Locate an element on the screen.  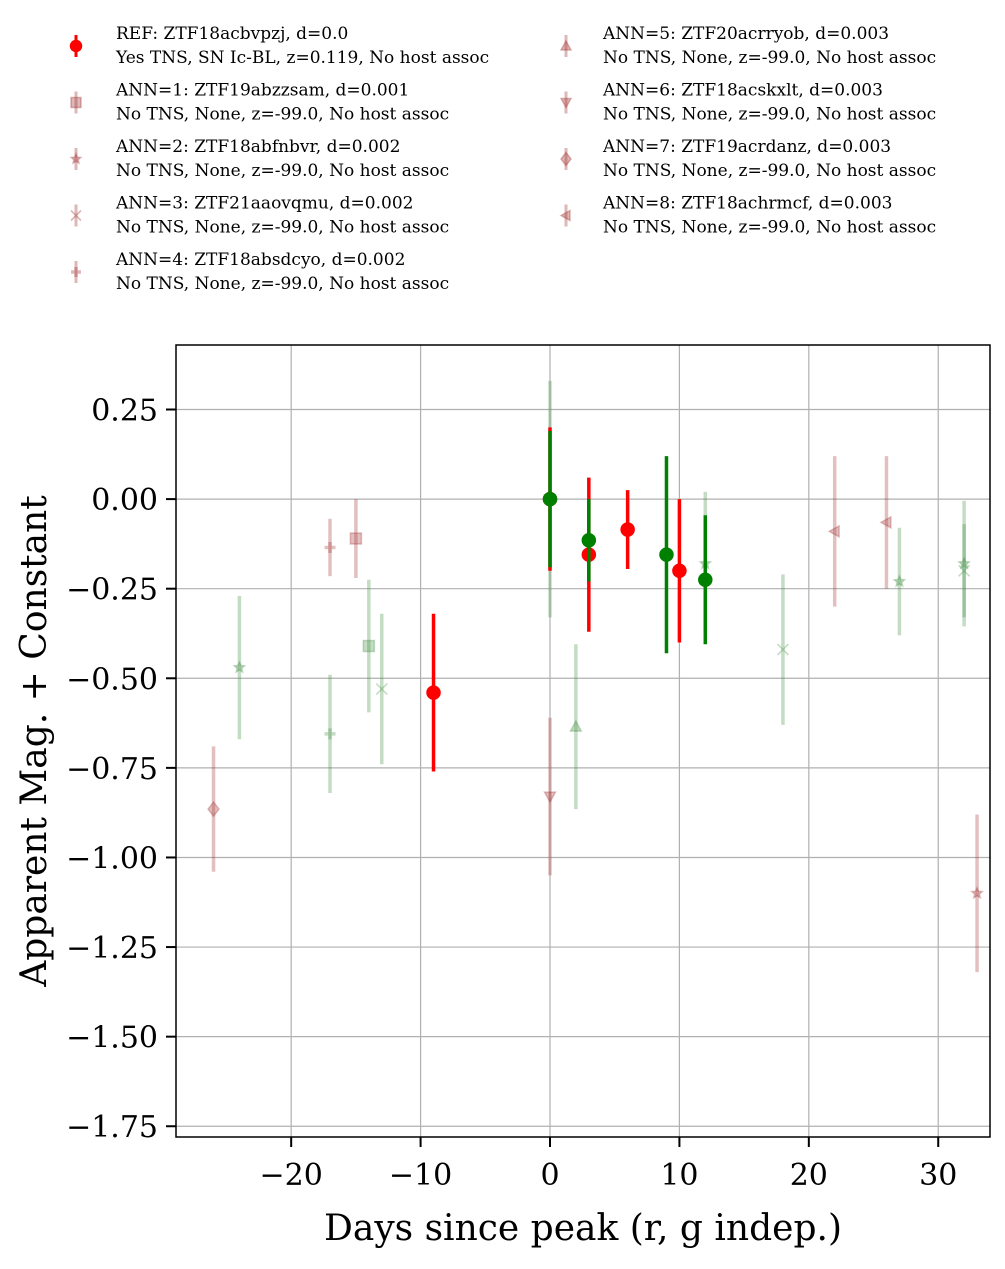
x-tick-label: 0 is located at coordinates (549, 1175).